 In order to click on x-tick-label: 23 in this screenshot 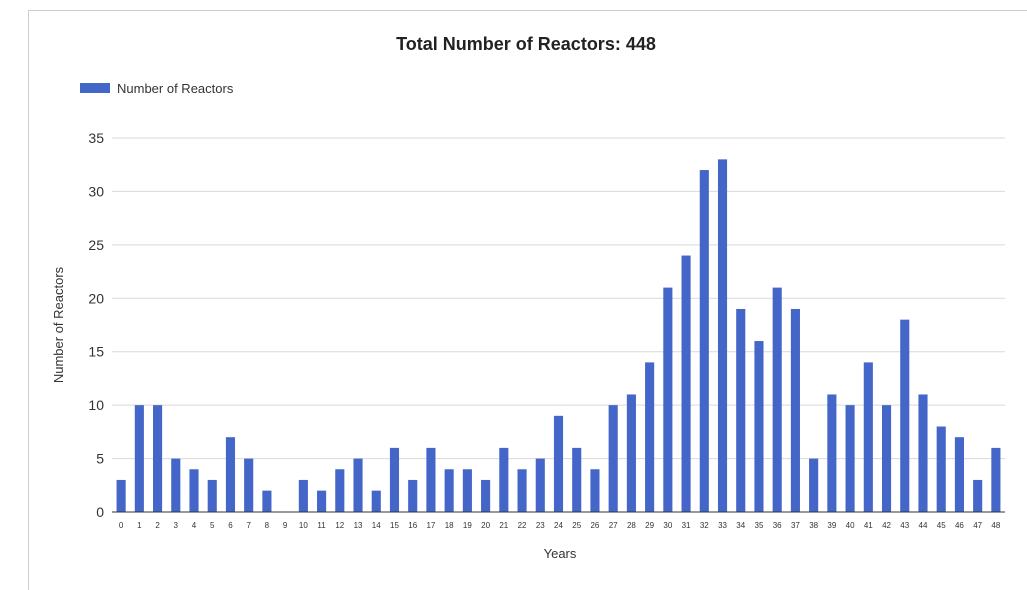, I will do `click(540, 525)`.